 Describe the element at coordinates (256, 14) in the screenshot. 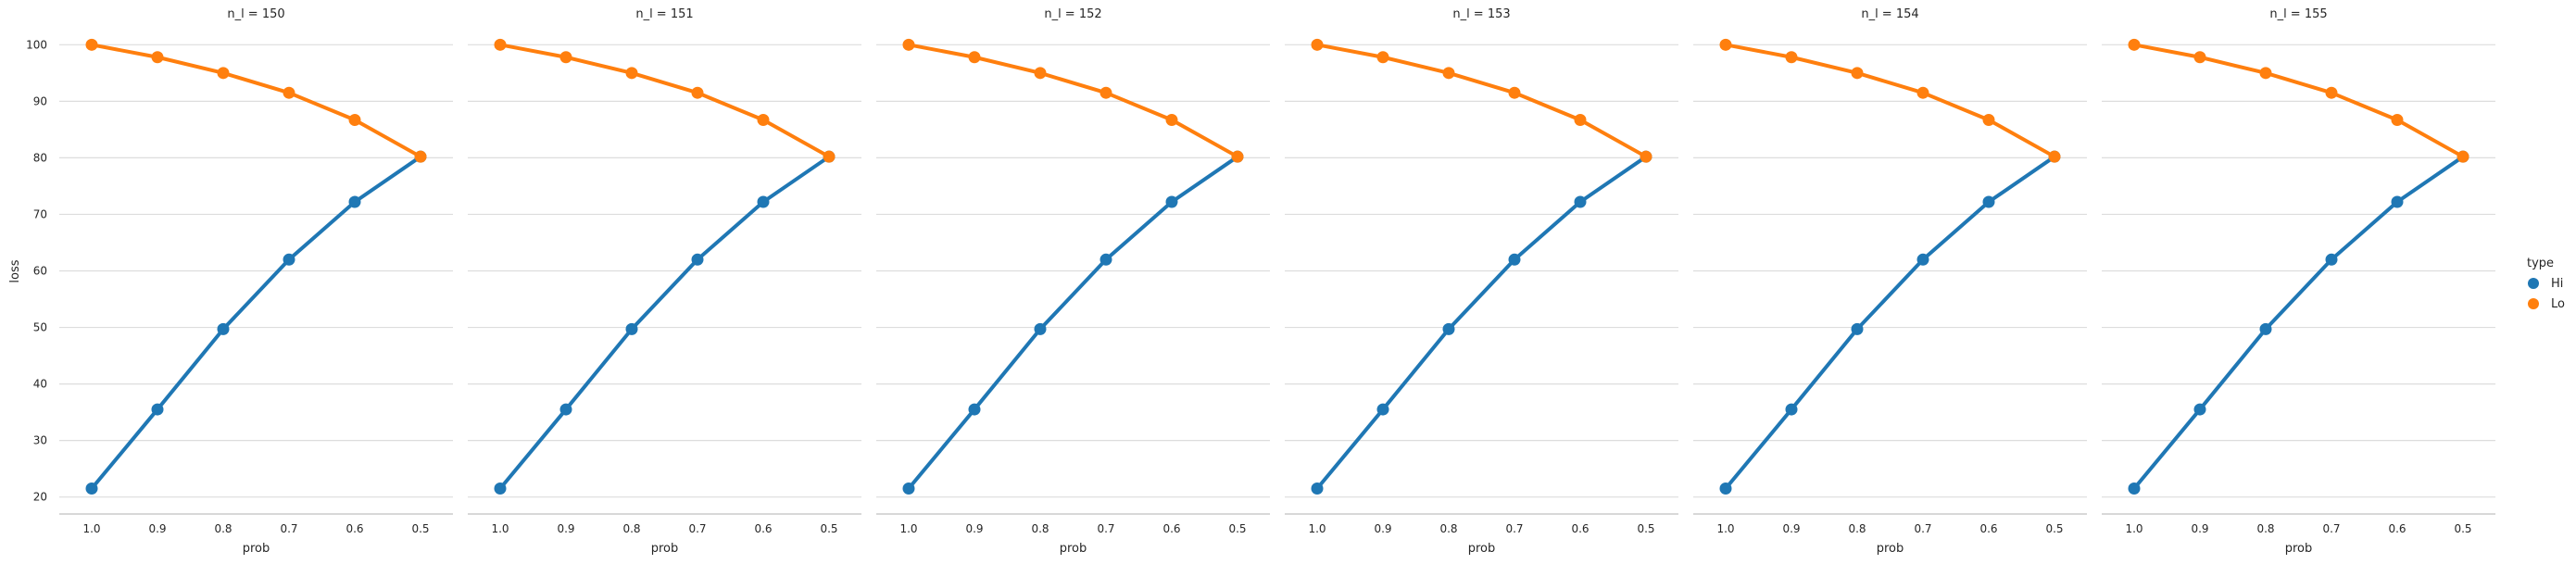

I see `panel-title: n_l = 150` at that location.